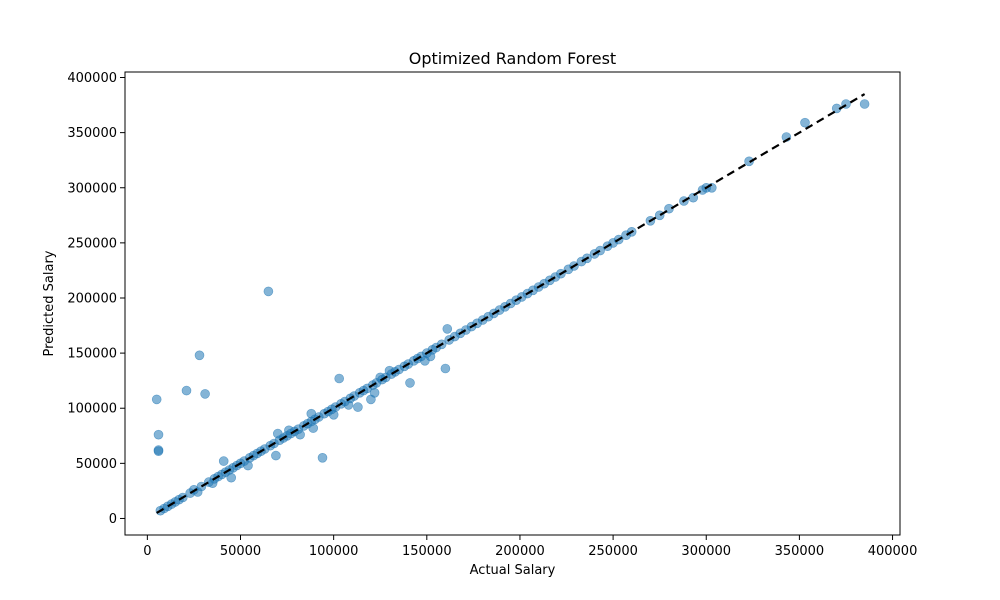 This screenshot has width=1000, height=600. I want to click on y-tick-label-8: 400000, so click(92, 78).